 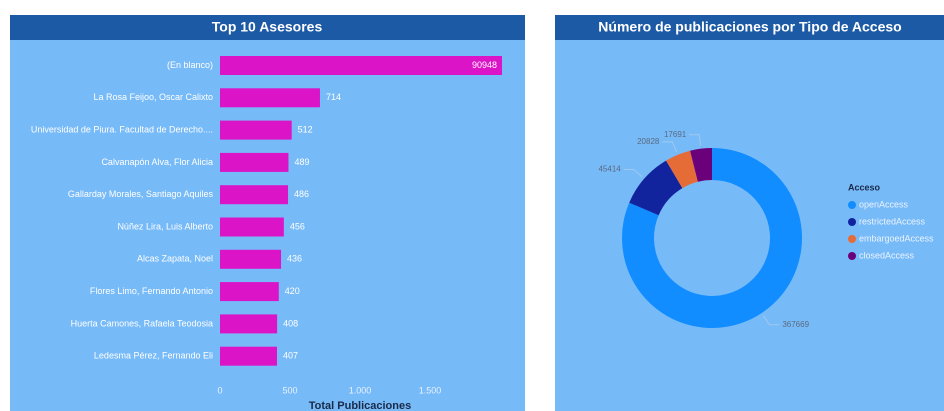 What do you see at coordinates (165, 226) in the screenshot?
I see `category-label: Núñez Lira, Luis Alberto` at bounding box center [165, 226].